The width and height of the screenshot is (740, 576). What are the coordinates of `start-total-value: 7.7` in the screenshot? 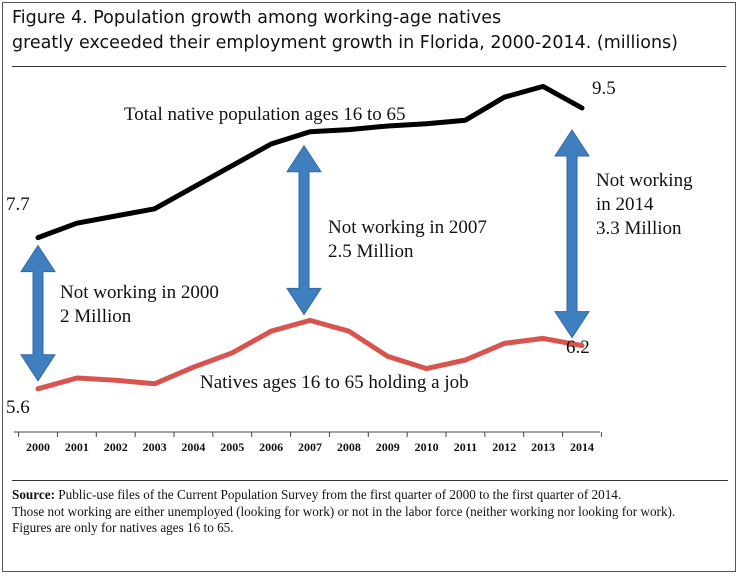 It's located at (18, 204).